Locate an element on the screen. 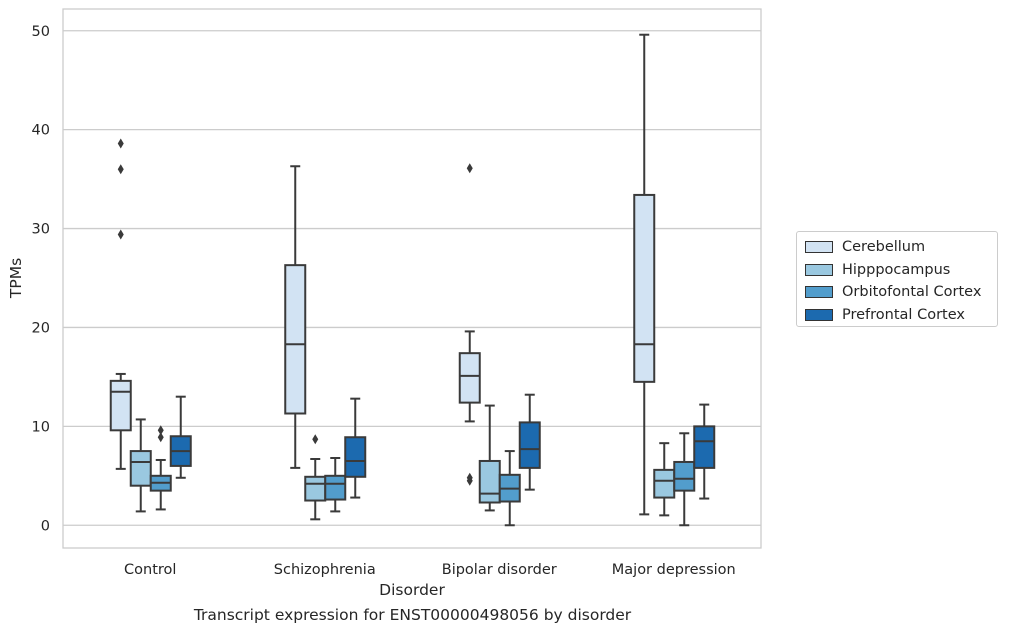  legend-item-2: Hipppocampus is located at coordinates (901, 270).